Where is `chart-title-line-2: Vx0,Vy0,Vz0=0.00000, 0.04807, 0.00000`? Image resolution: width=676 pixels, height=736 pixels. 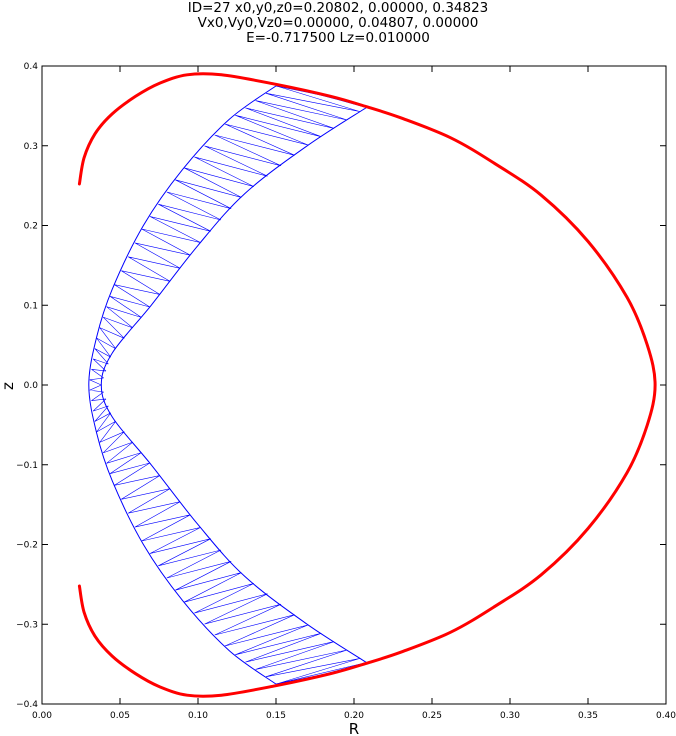
chart-title-line-2: Vx0,Vy0,Vz0=0.00000, 0.04807, 0.00000 is located at coordinates (338, 23).